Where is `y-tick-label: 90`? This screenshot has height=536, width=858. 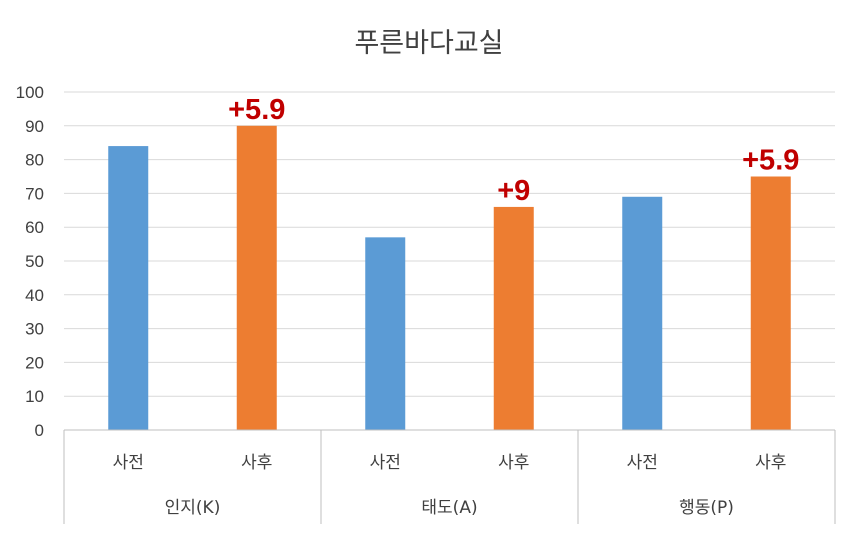
y-tick-label: 90 is located at coordinates (34, 126).